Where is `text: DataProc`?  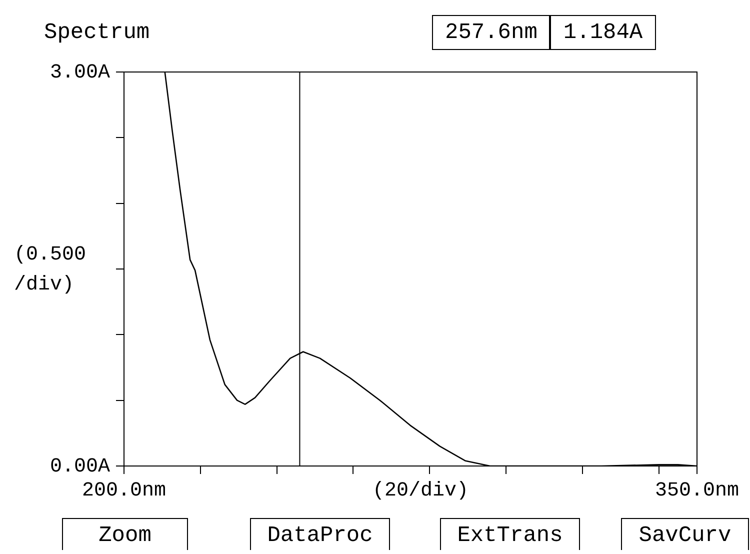
text: DataProc is located at coordinates (320, 534).